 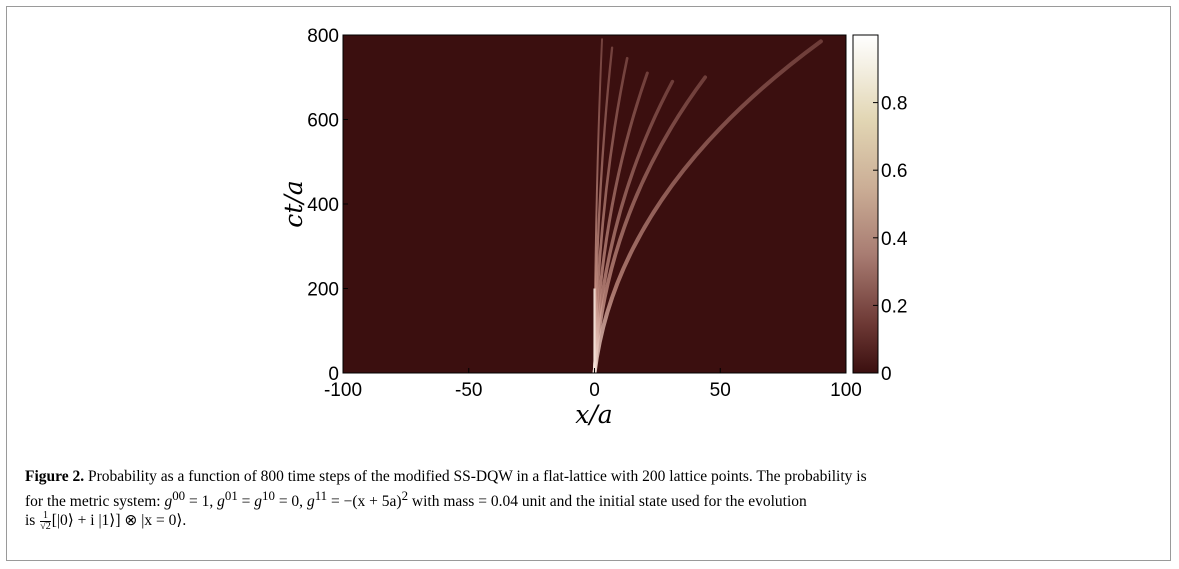 What do you see at coordinates (323, 36) in the screenshot?
I see `y-tick-label: 800` at bounding box center [323, 36].